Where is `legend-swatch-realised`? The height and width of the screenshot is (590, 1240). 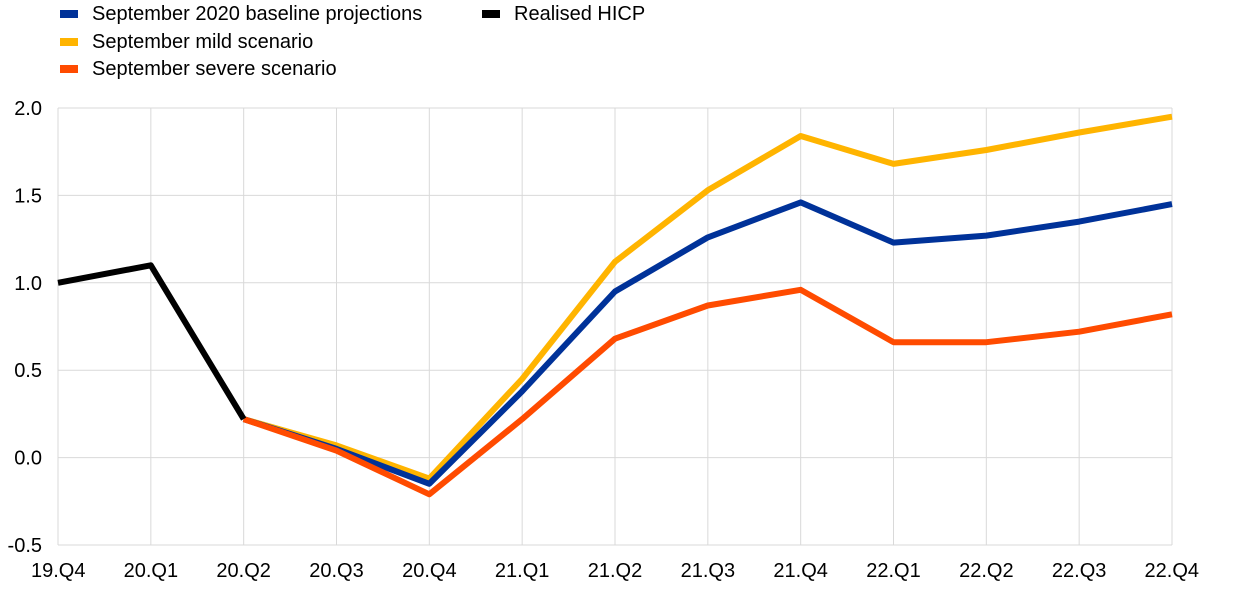 legend-swatch-realised is located at coordinates (491, 14).